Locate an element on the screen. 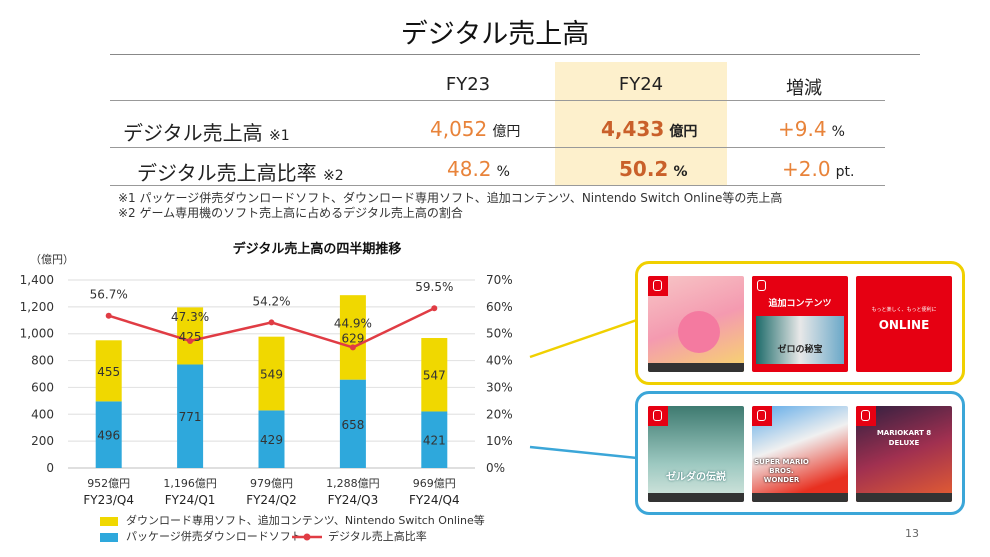 This screenshot has width=990, height=557. card-text: MARIOKART 8 DELUXE is located at coordinates (904, 438).